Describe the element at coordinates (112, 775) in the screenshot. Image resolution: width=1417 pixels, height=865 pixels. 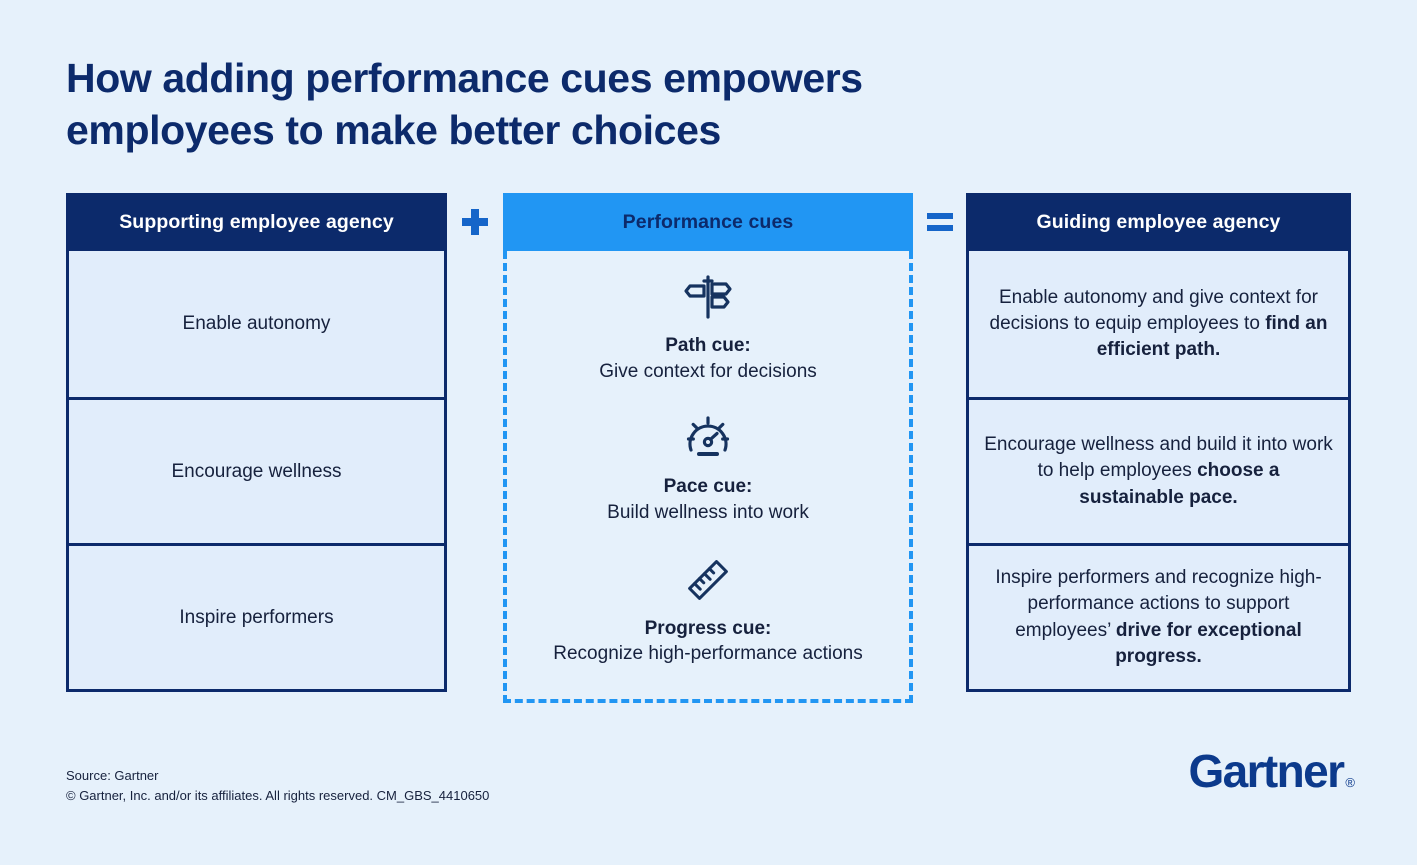
I see `footer-source: Source: Gartner` at that location.